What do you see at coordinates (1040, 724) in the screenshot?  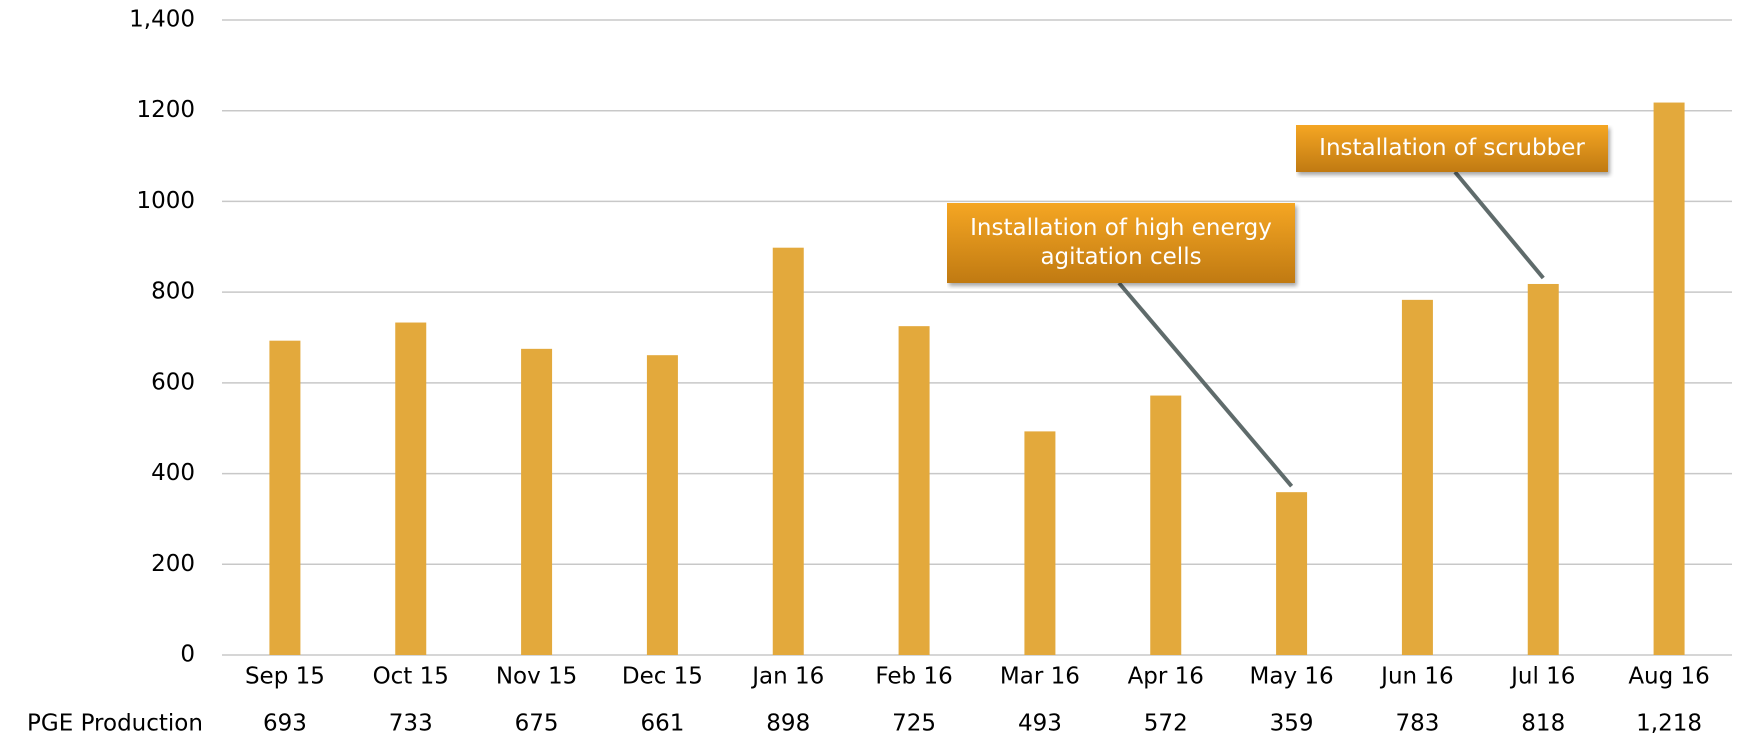 I see `table-value: 493` at bounding box center [1040, 724].